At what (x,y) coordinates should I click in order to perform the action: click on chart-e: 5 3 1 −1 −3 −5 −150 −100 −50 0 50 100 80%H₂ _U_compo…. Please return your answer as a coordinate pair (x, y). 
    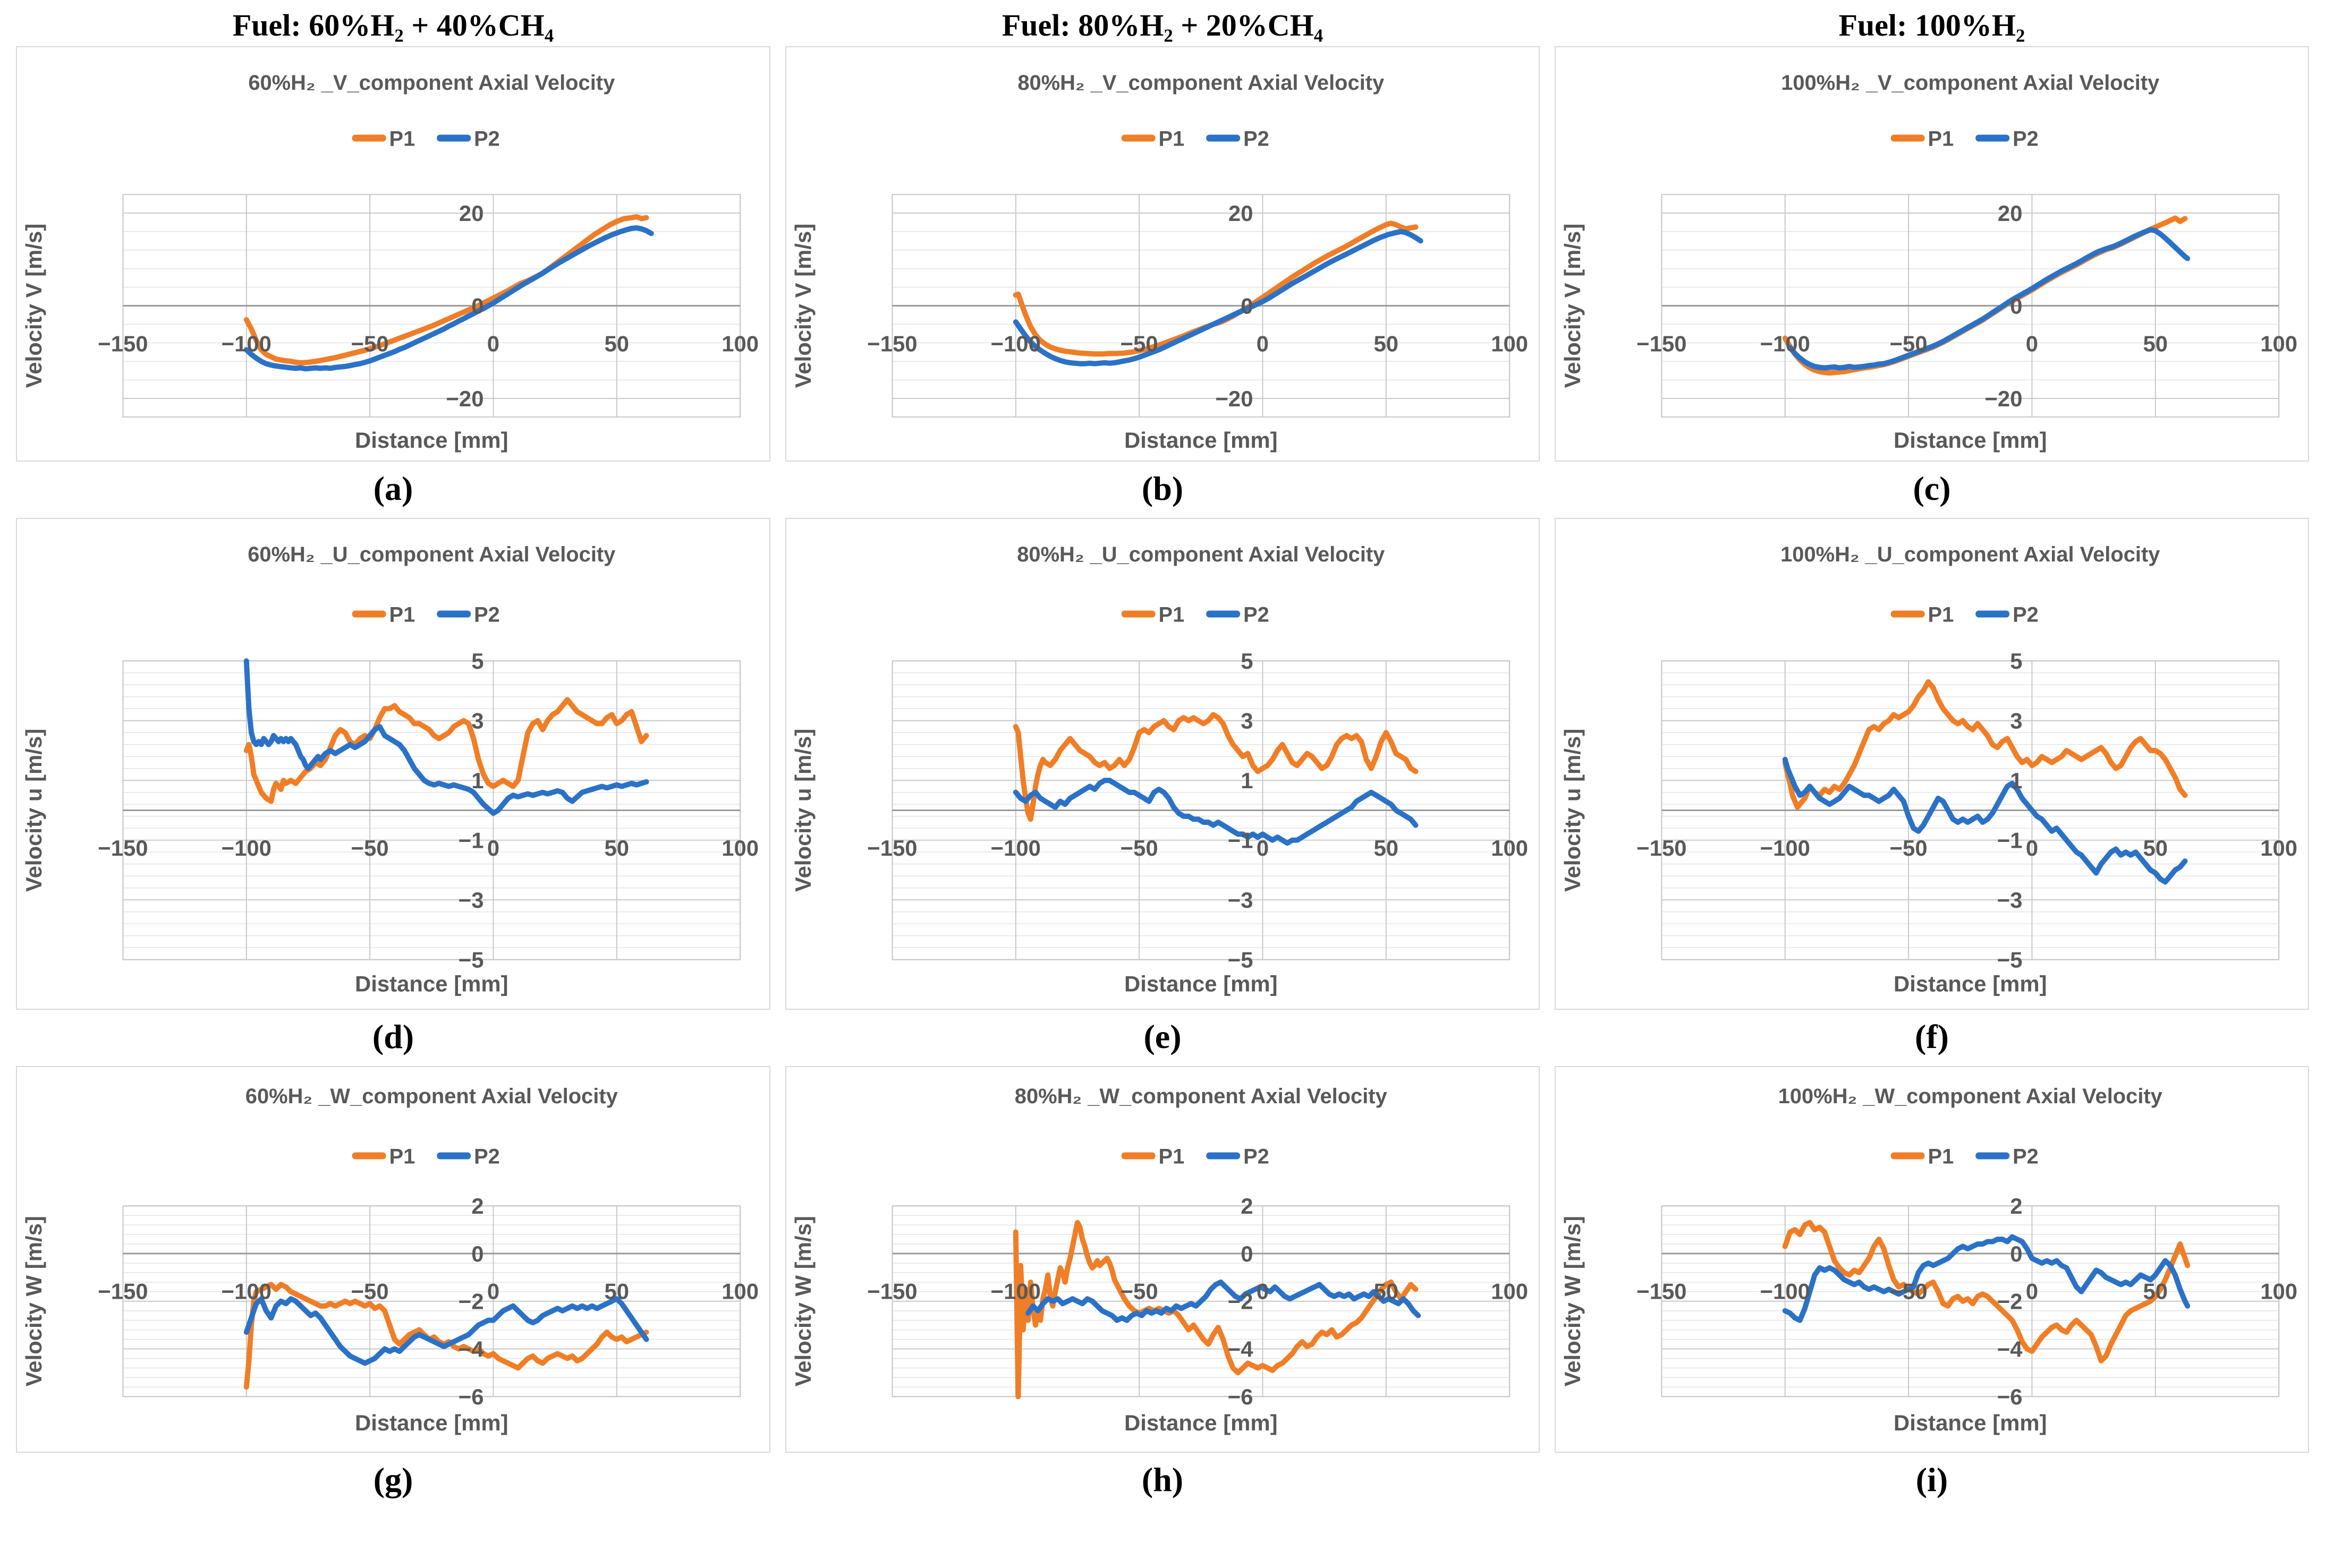
    Looking at the image, I should click on (1162, 764).